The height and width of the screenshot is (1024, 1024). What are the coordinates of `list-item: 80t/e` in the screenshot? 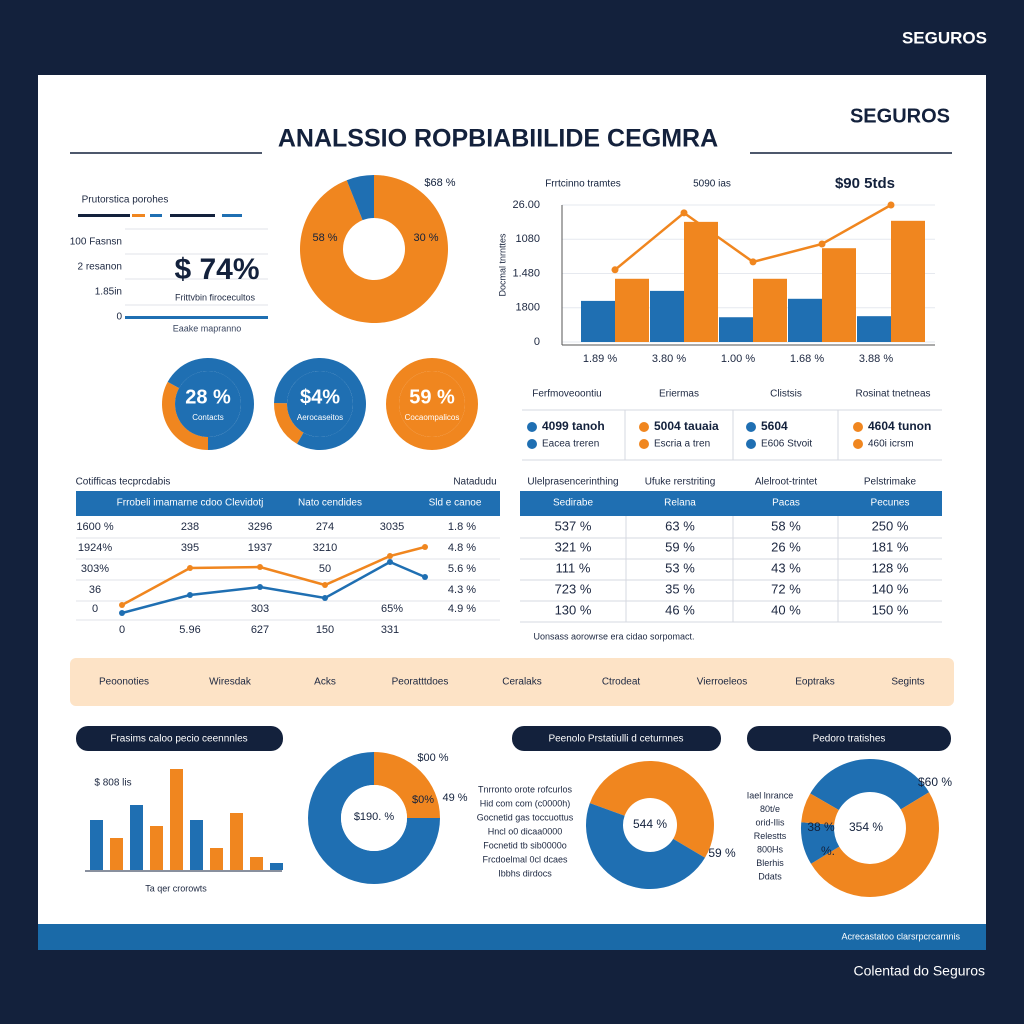 It's located at (770, 809).